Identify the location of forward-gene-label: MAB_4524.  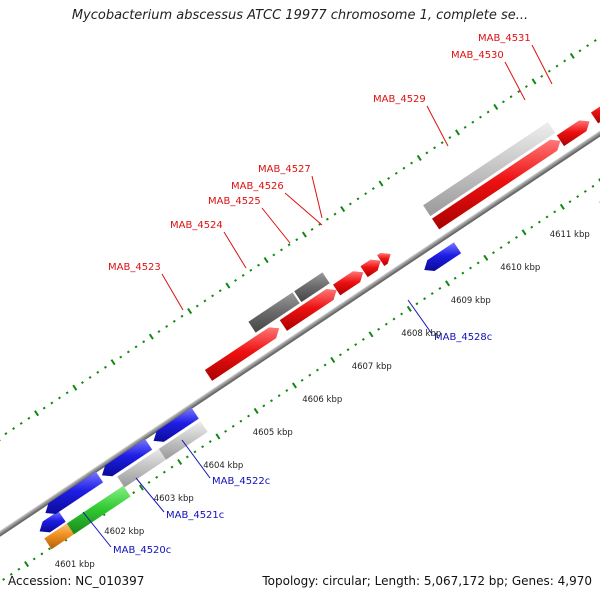
(196, 225).